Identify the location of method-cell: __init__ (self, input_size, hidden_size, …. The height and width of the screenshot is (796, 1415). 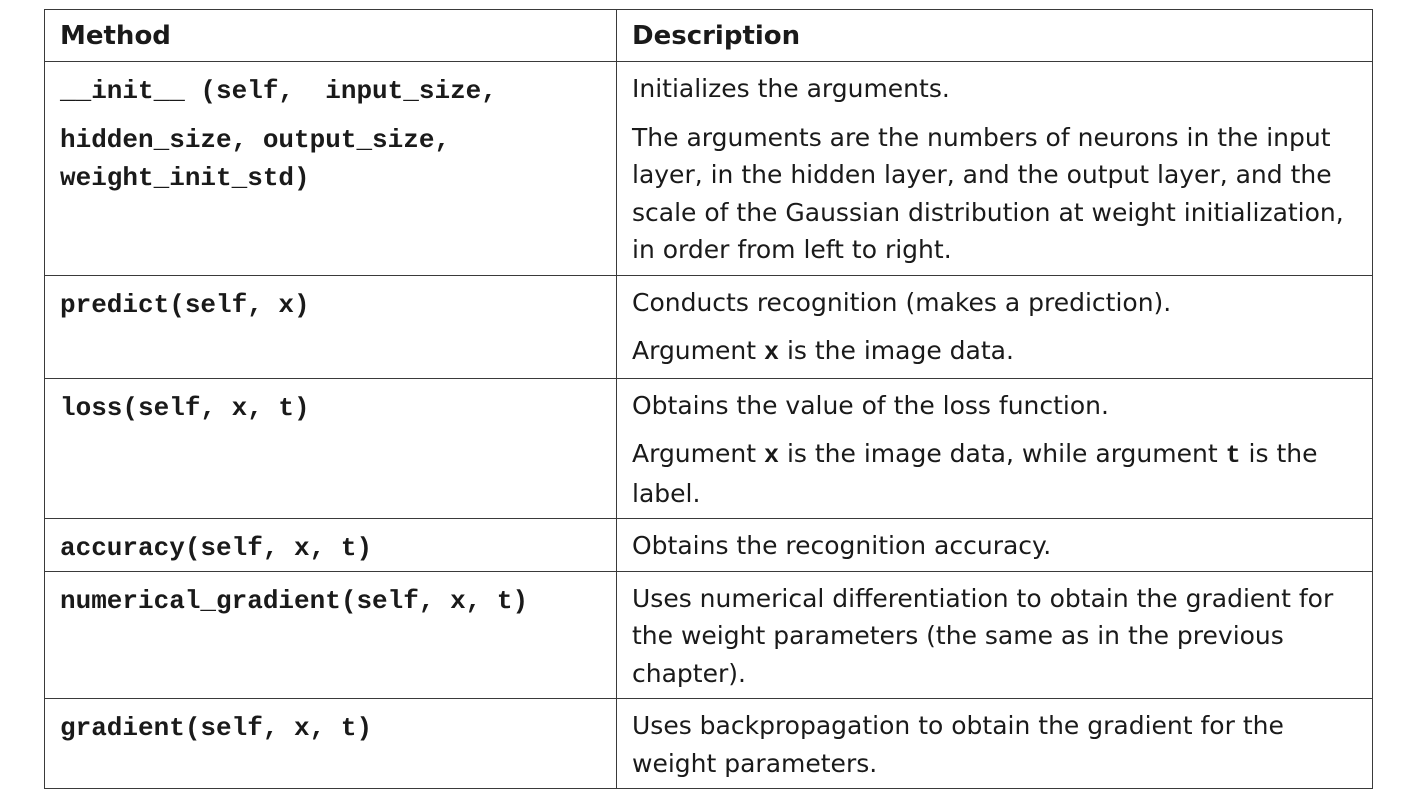
(330, 168).